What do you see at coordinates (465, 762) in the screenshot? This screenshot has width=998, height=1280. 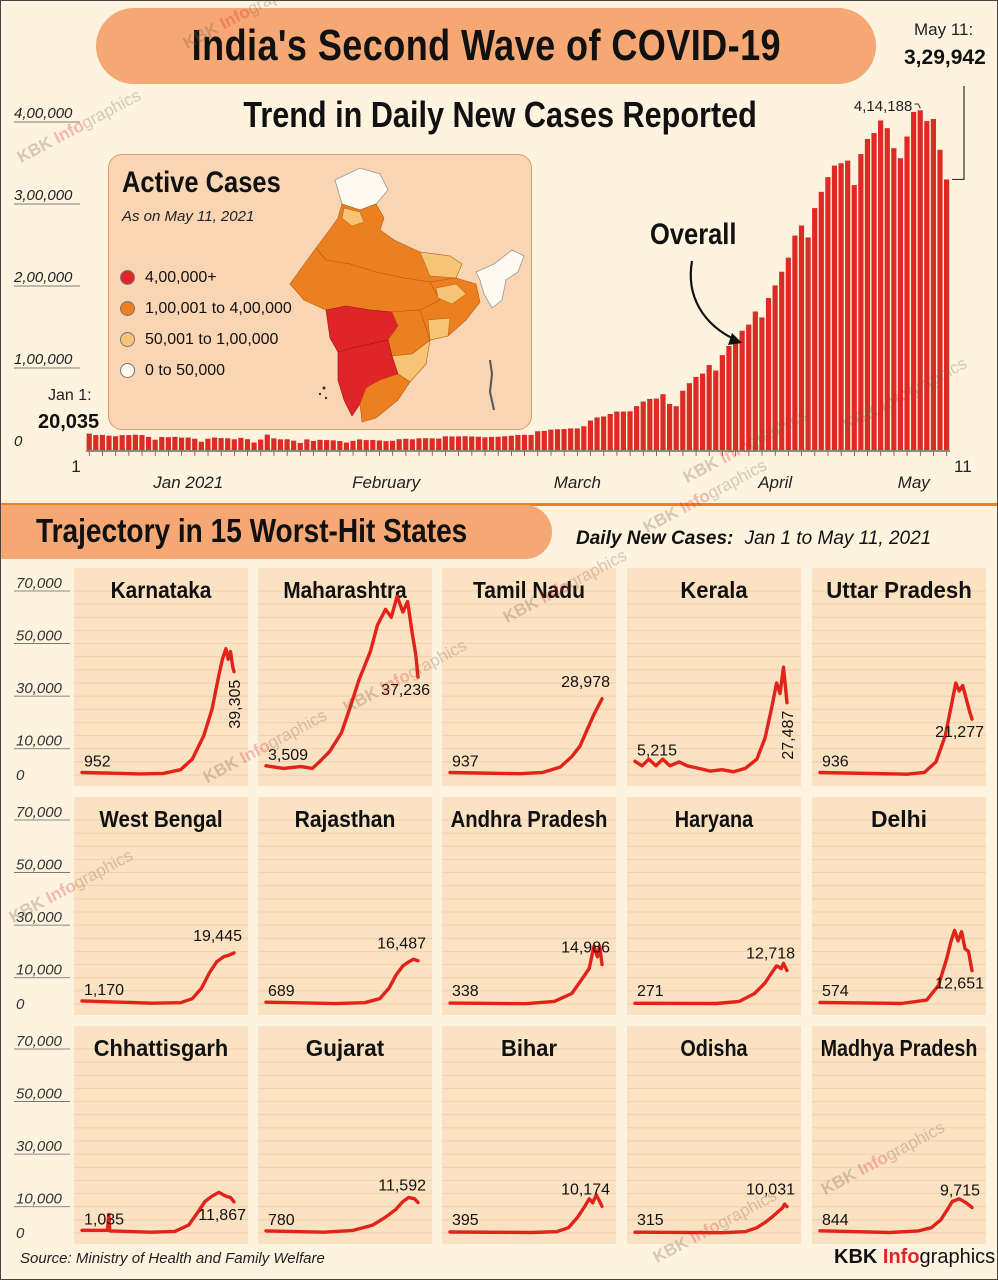 I see `state-start-label: 937` at bounding box center [465, 762].